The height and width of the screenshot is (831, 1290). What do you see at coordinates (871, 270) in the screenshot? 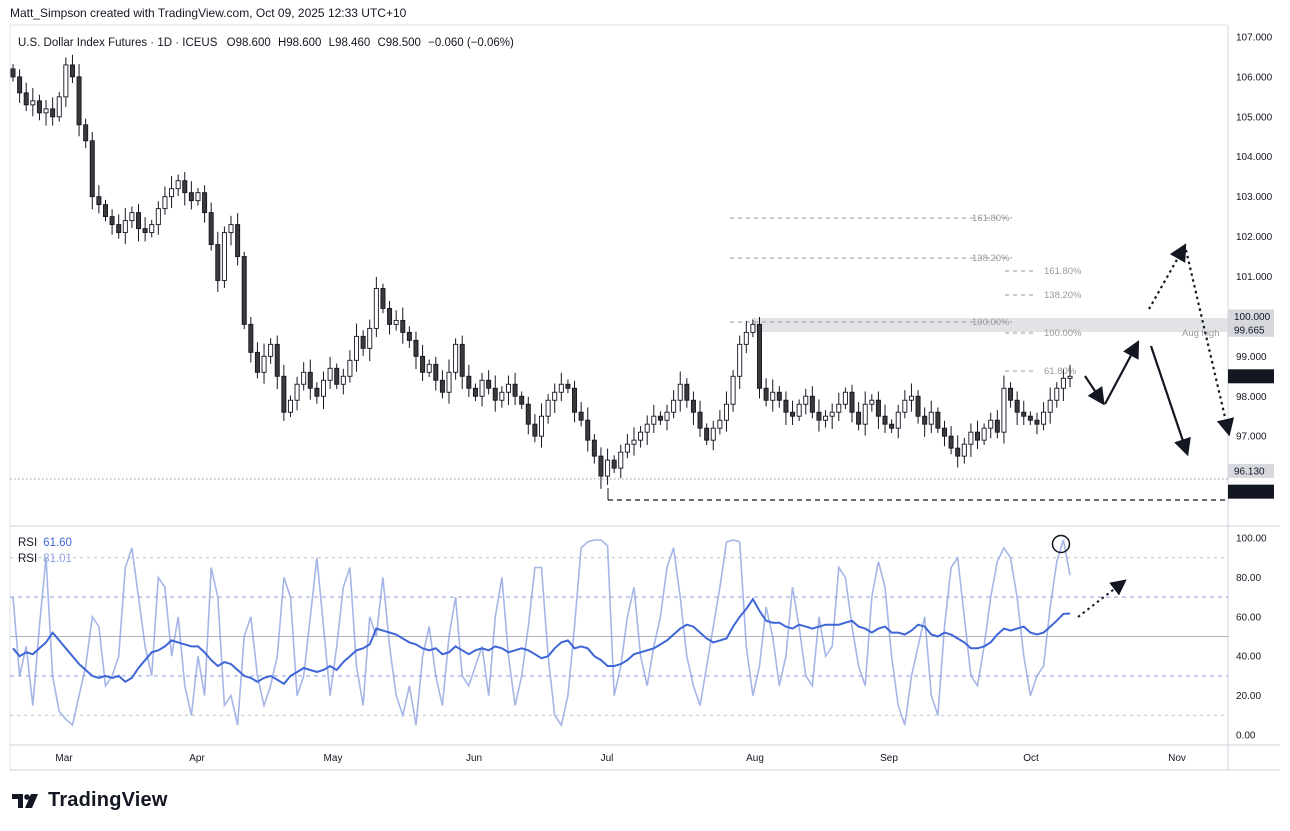
I see `fib-extension-a: 161.80% 138.20% 100.00%` at bounding box center [871, 270].